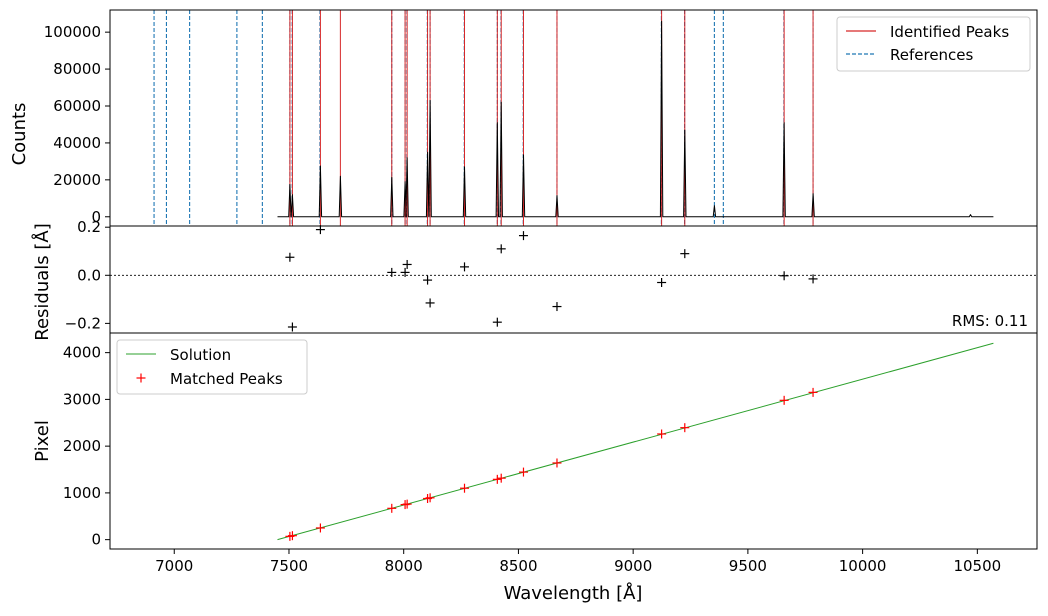  Describe the element at coordinates (990, 321) in the screenshot. I see `rms-annotation: RMS: 0.11` at that location.